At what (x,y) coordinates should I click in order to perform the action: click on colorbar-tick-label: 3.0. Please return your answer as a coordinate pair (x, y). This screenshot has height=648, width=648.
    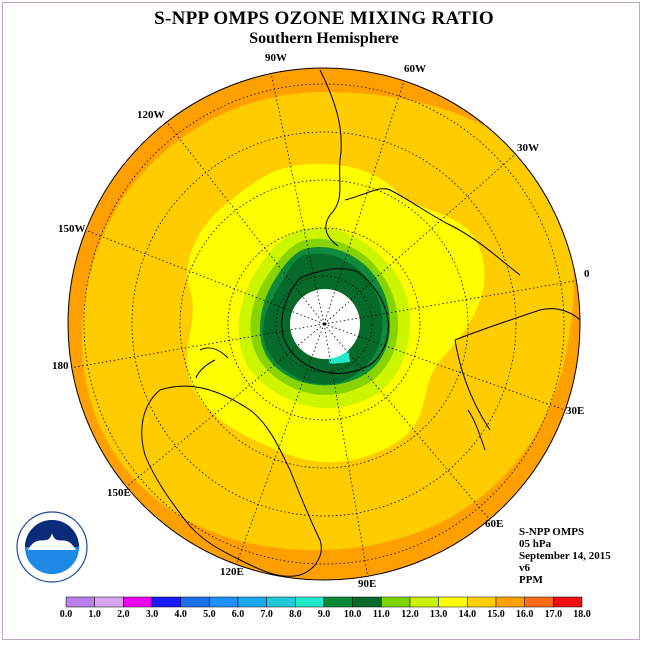
    Looking at the image, I should click on (152, 614).